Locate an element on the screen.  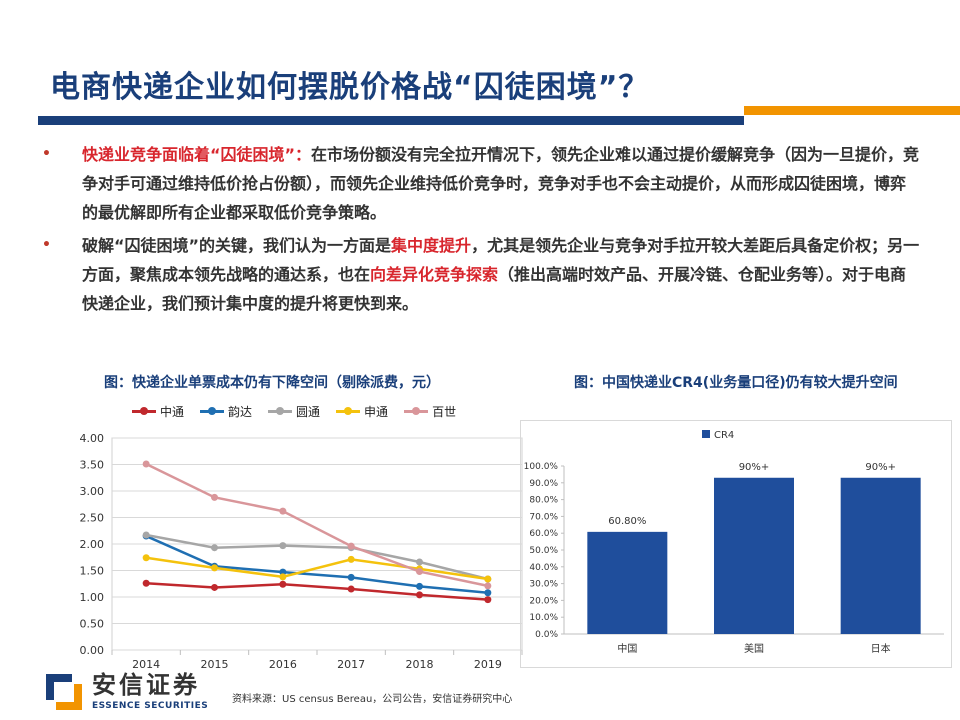
bullet-2-highlight-b: 向差异化竞争探索 is located at coordinates (434, 274).